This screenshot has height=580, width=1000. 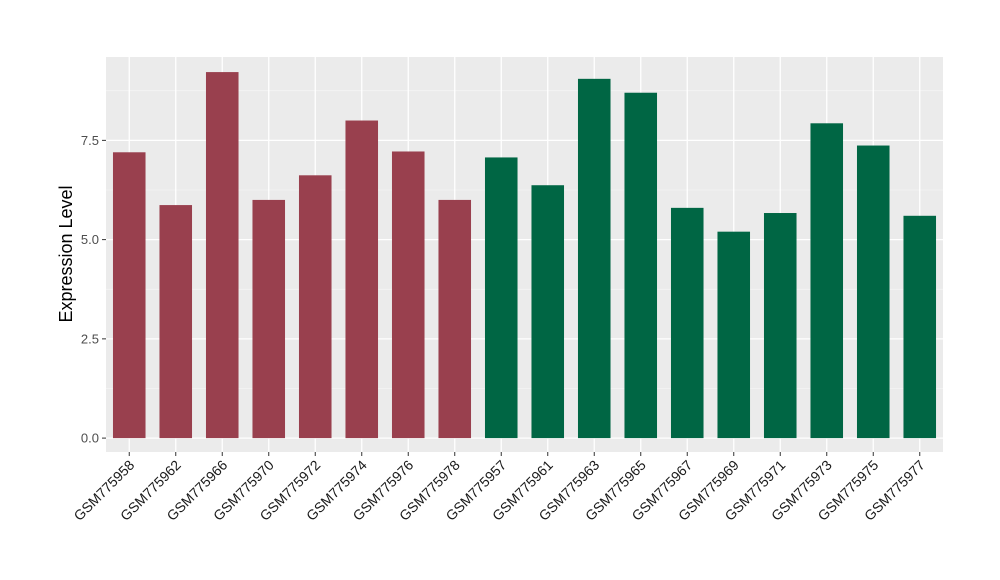 I want to click on y-tick-label: 0.0, so click(x=90, y=438).